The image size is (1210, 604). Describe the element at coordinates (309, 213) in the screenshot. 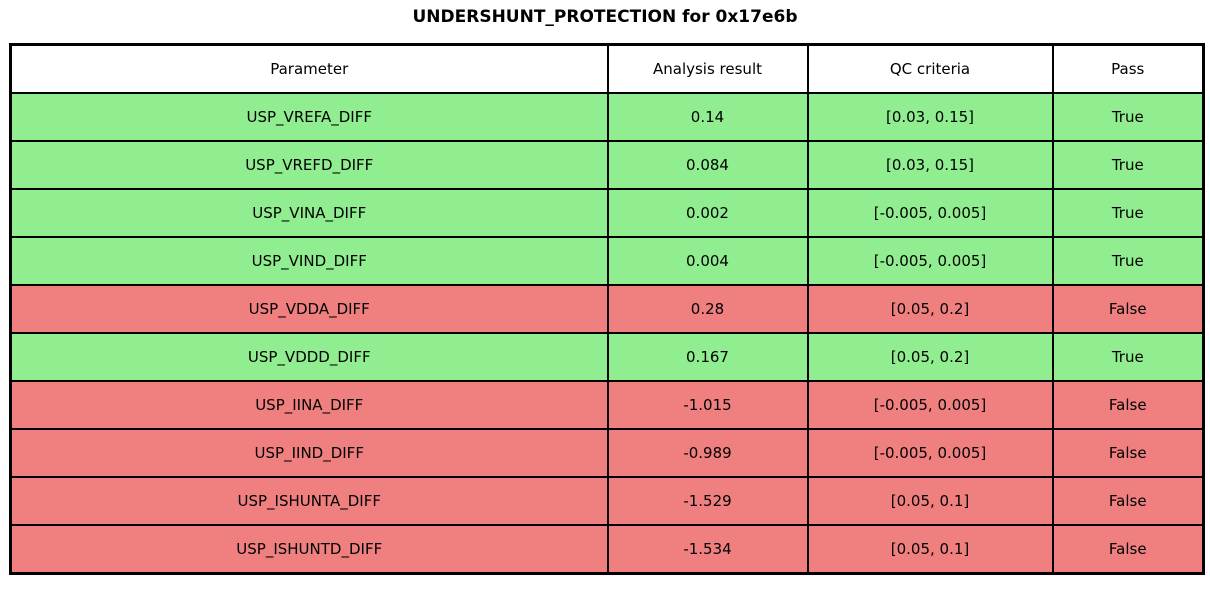

I see `parameter-cell: USP_VINA_DIFF` at that location.